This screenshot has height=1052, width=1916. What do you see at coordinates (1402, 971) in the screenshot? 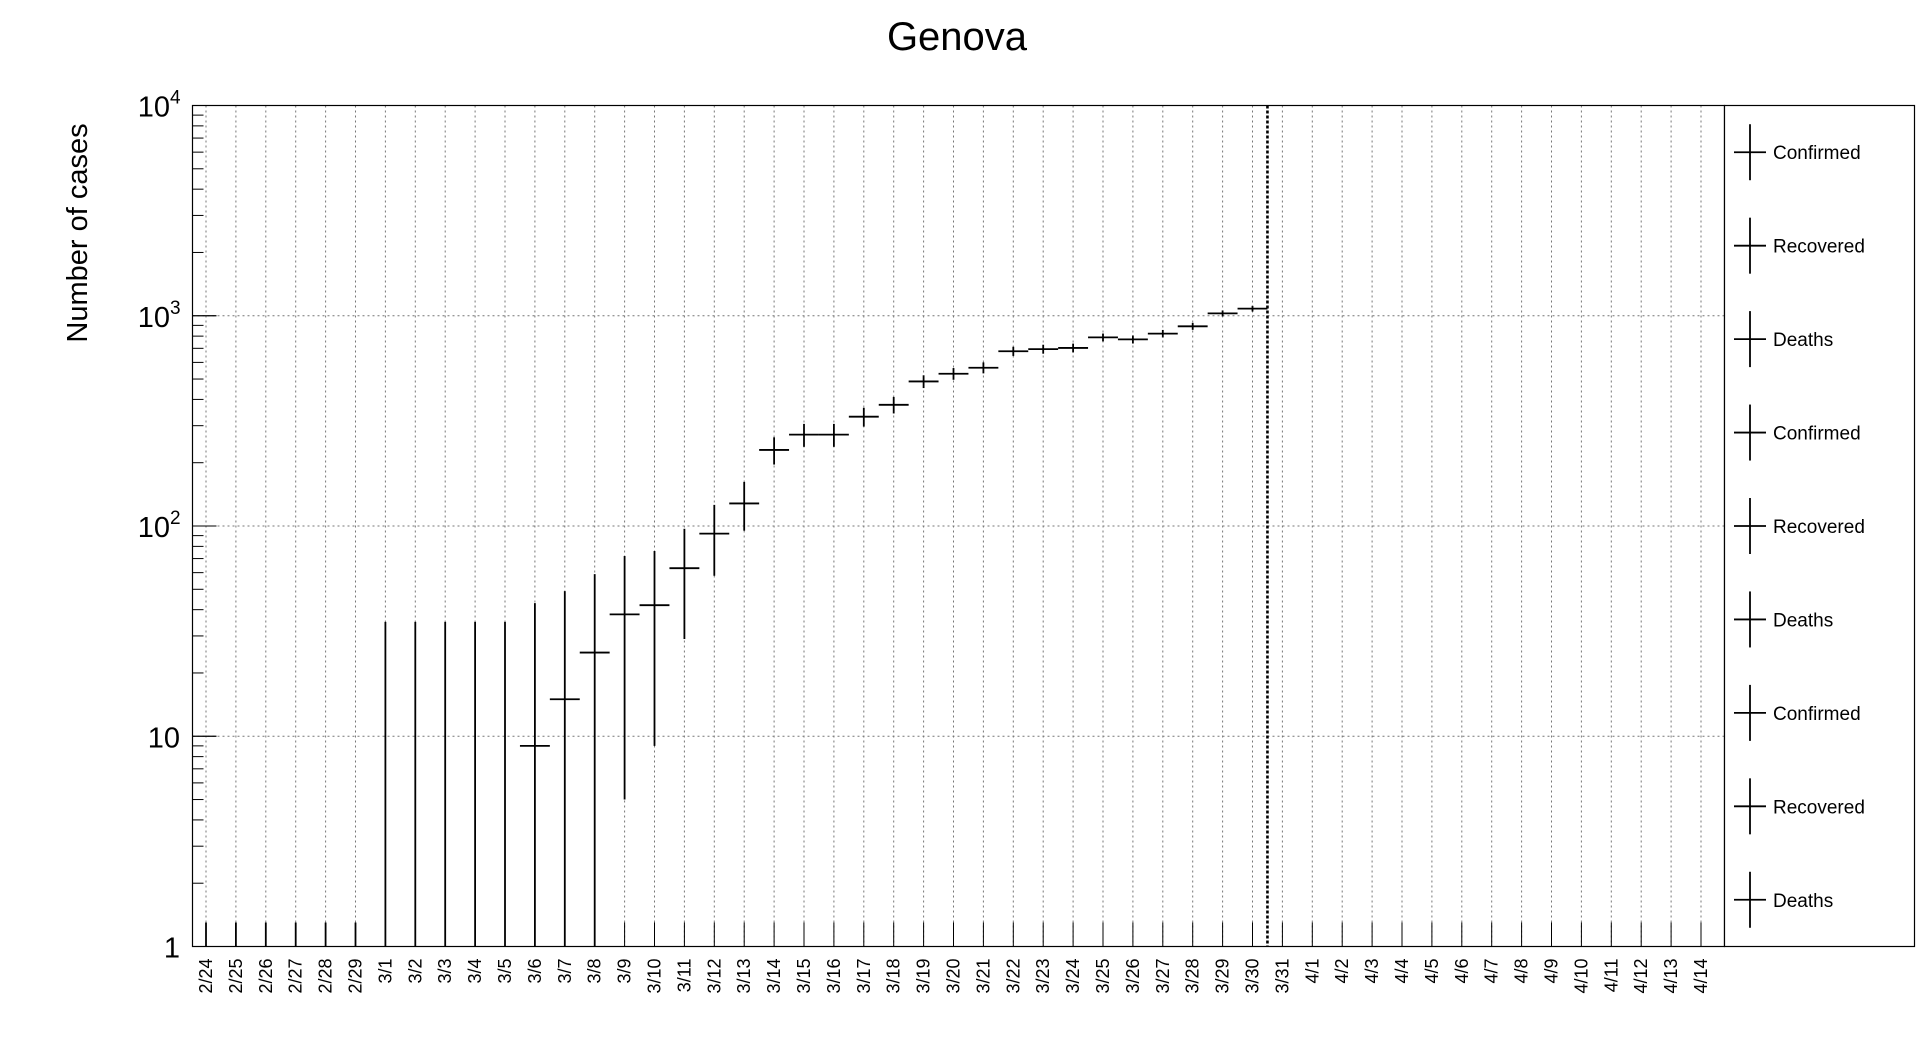
I see `x-tick-label: 4/4` at bounding box center [1402, 971].